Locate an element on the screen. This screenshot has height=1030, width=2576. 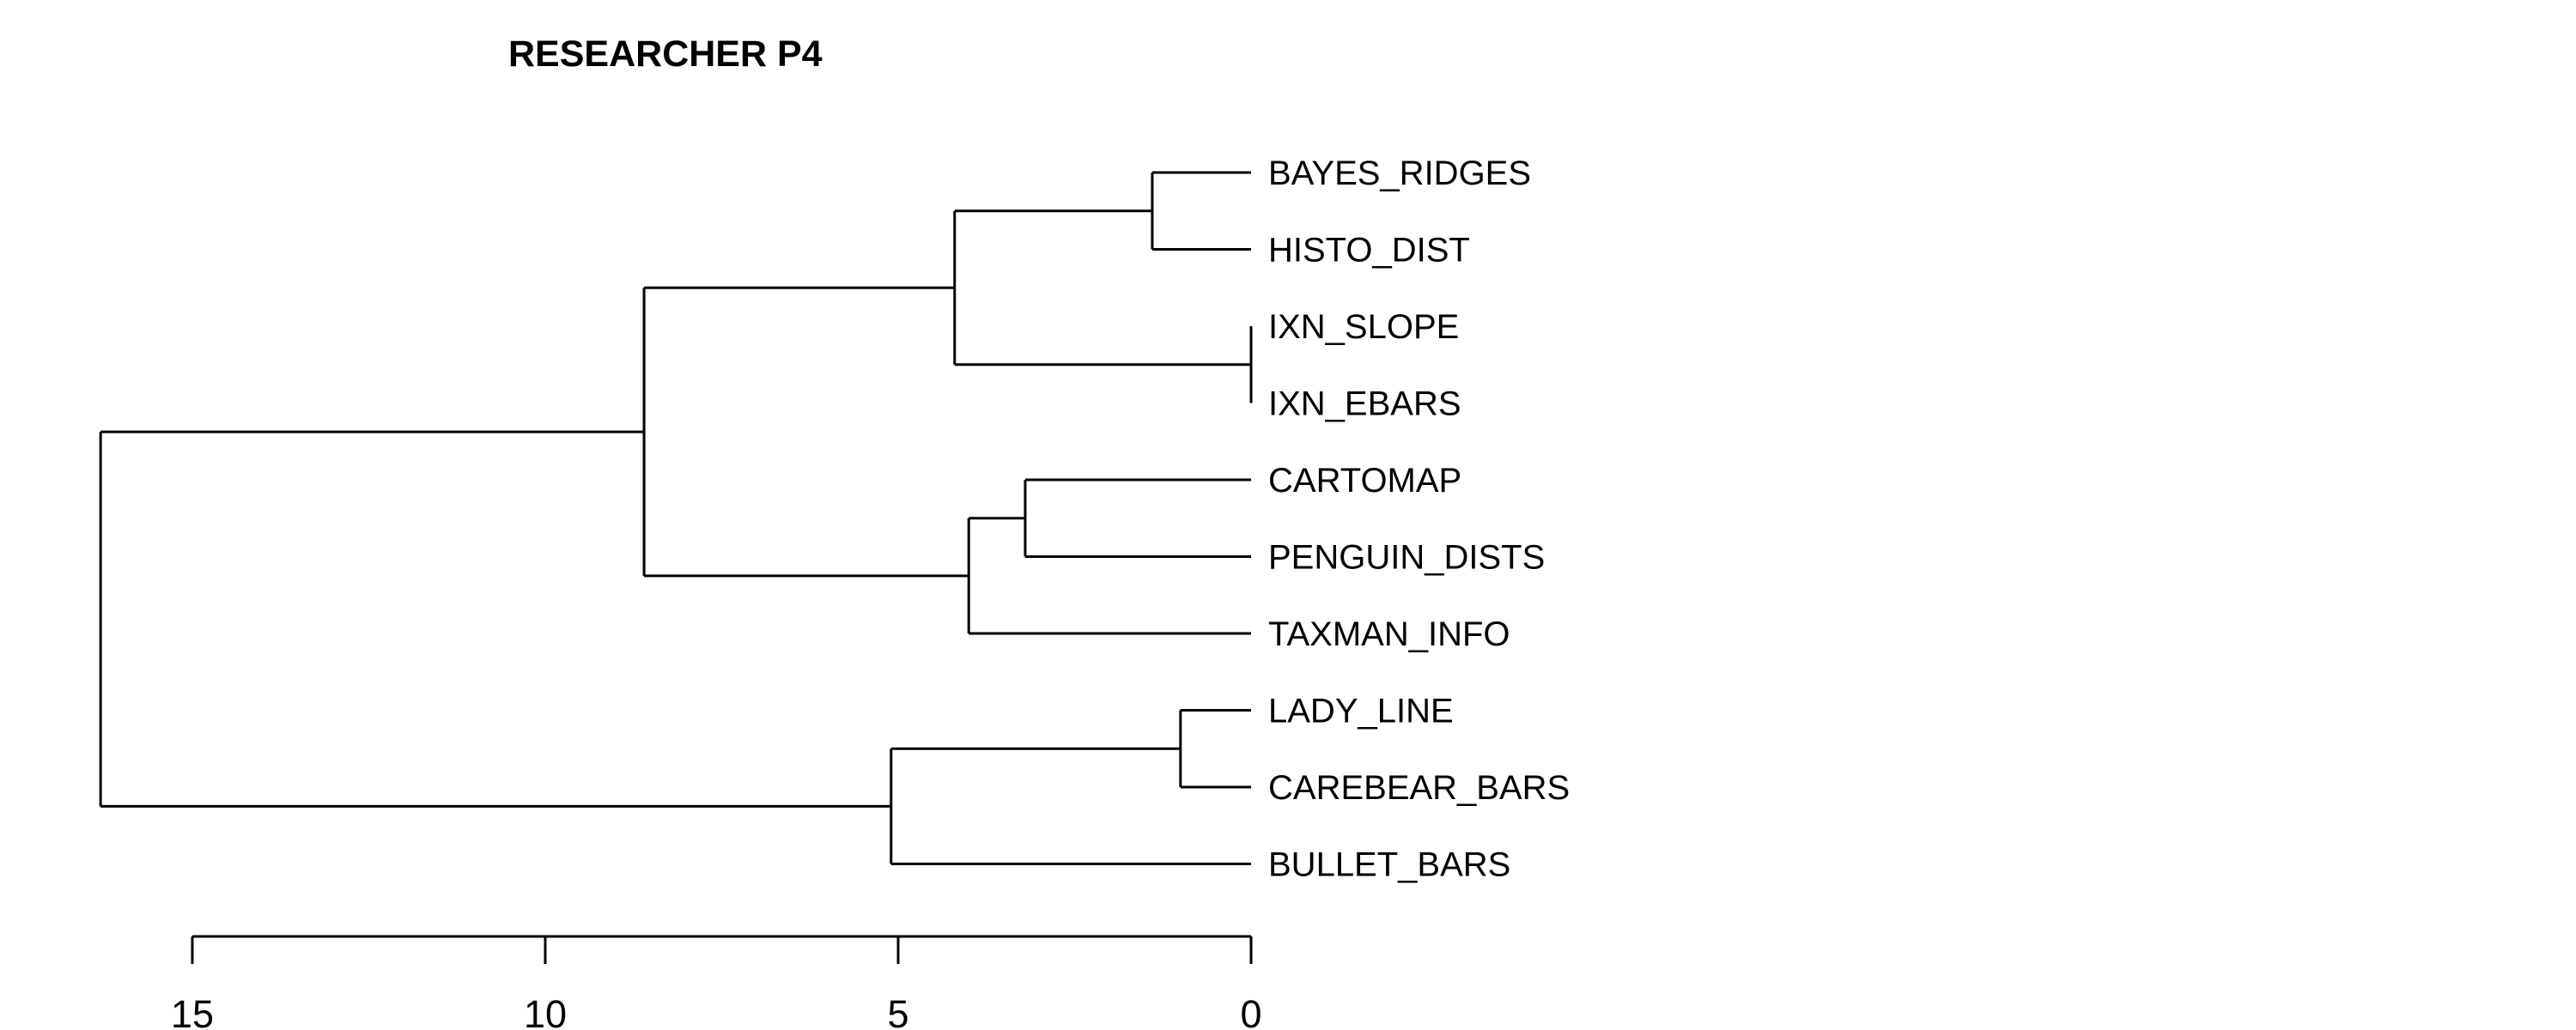
leaf-label: BAYES_RIDGES is located at coordinates (1400, 173).